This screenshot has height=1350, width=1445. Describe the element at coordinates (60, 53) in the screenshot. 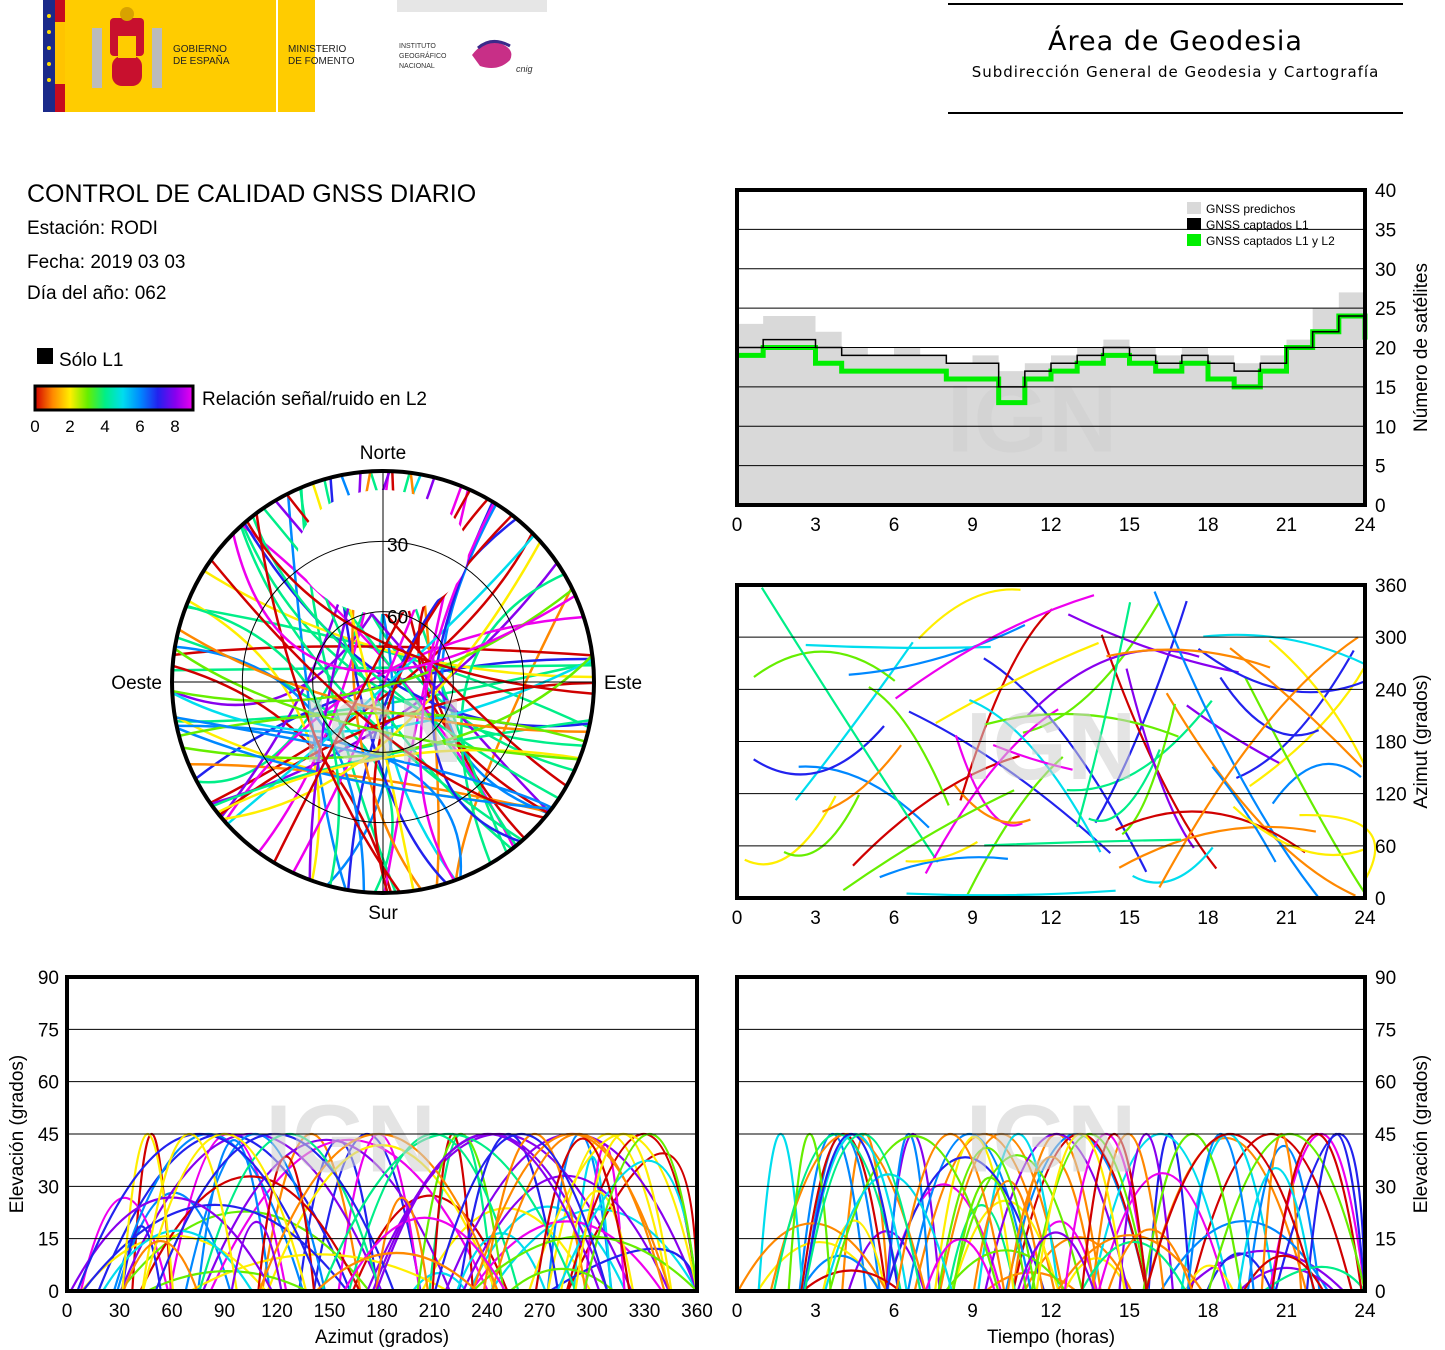

I see `flag-stripe-yellow` at that location.